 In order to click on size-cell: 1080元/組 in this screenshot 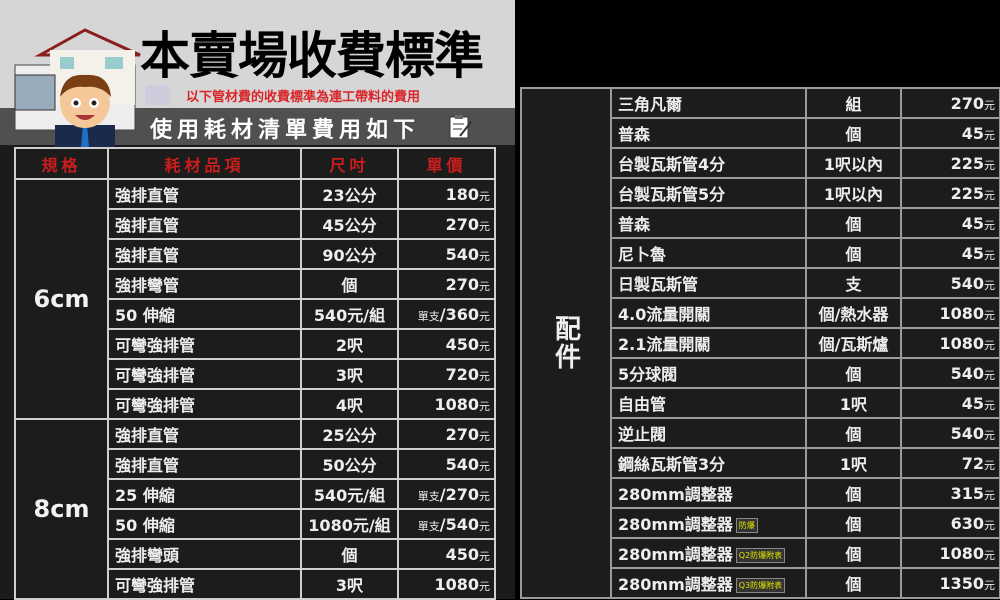, I will do `click(349, 524)`.